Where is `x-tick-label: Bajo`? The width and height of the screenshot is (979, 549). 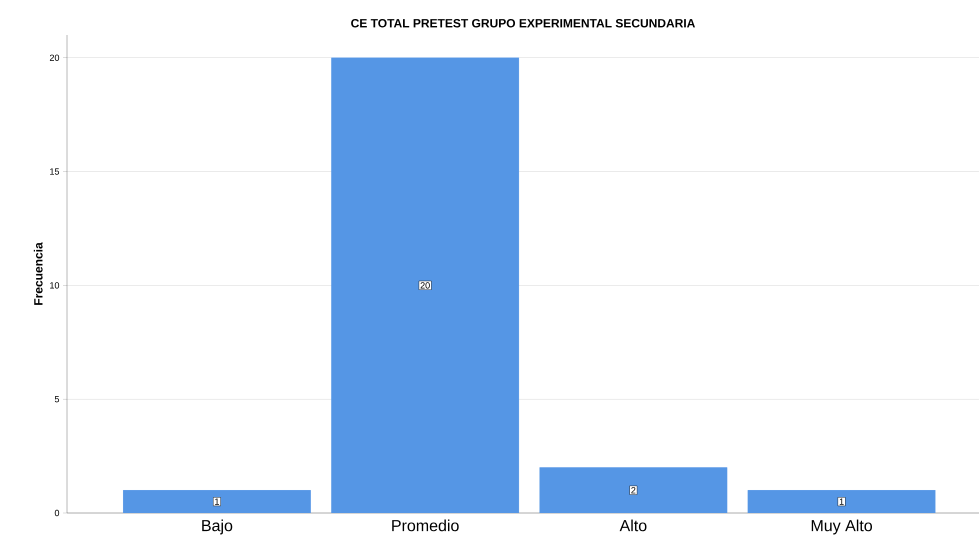 x-tick-label: Bajo is located at coordinates (217, 527).